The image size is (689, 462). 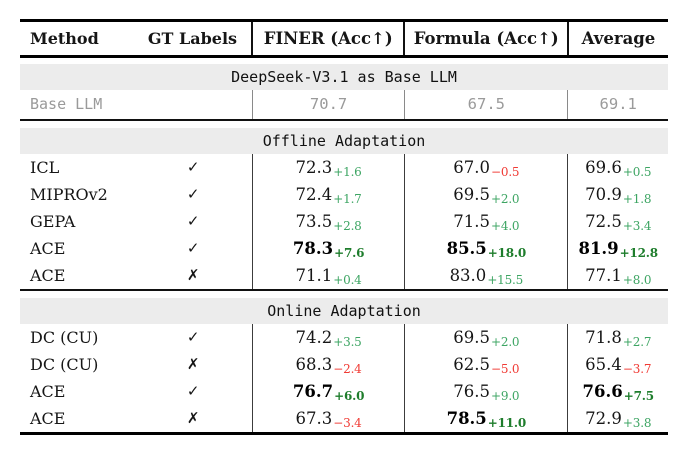 I want to click on score-delta: +7.6, so click(x=349, y=252).